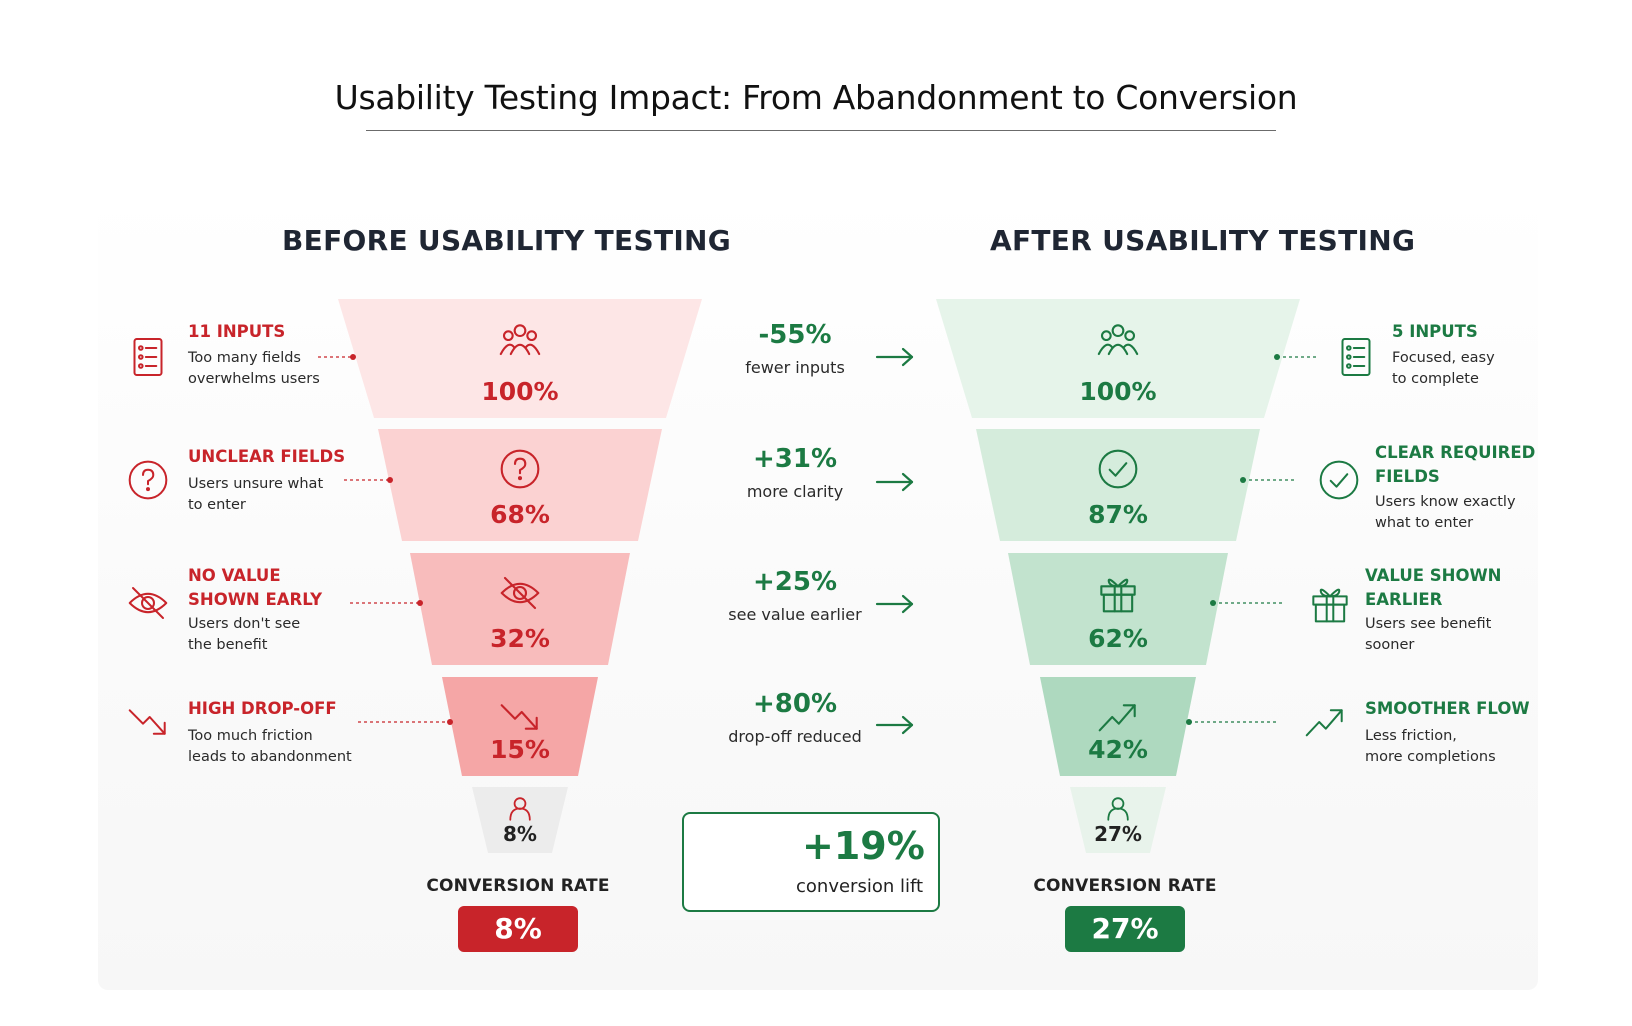 The image size is (1632, 1026). Describe the element at coordinates (1433, 587) in the screenshot. I see `after-note-tag-3: VALUE SHOWN EARLIER` at that location.